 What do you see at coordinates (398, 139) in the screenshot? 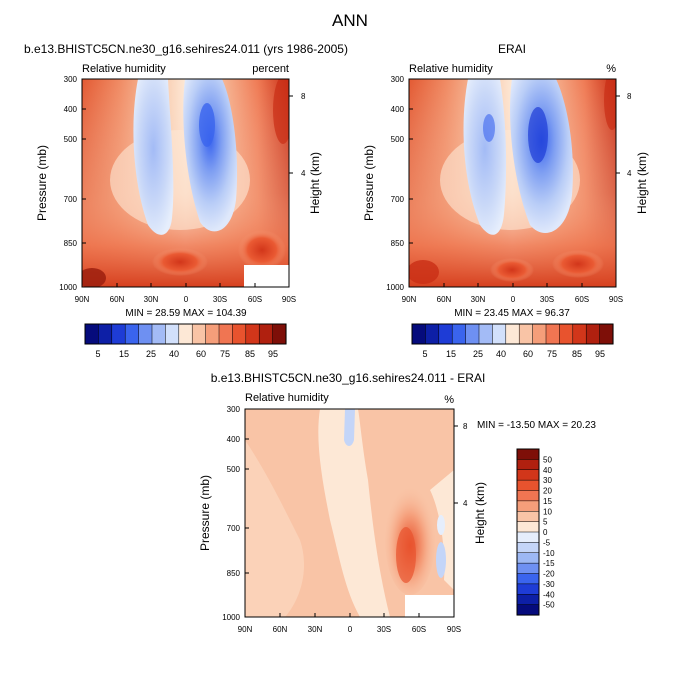
I see `y-tick-label: 500` at bounding box center [398, 139].